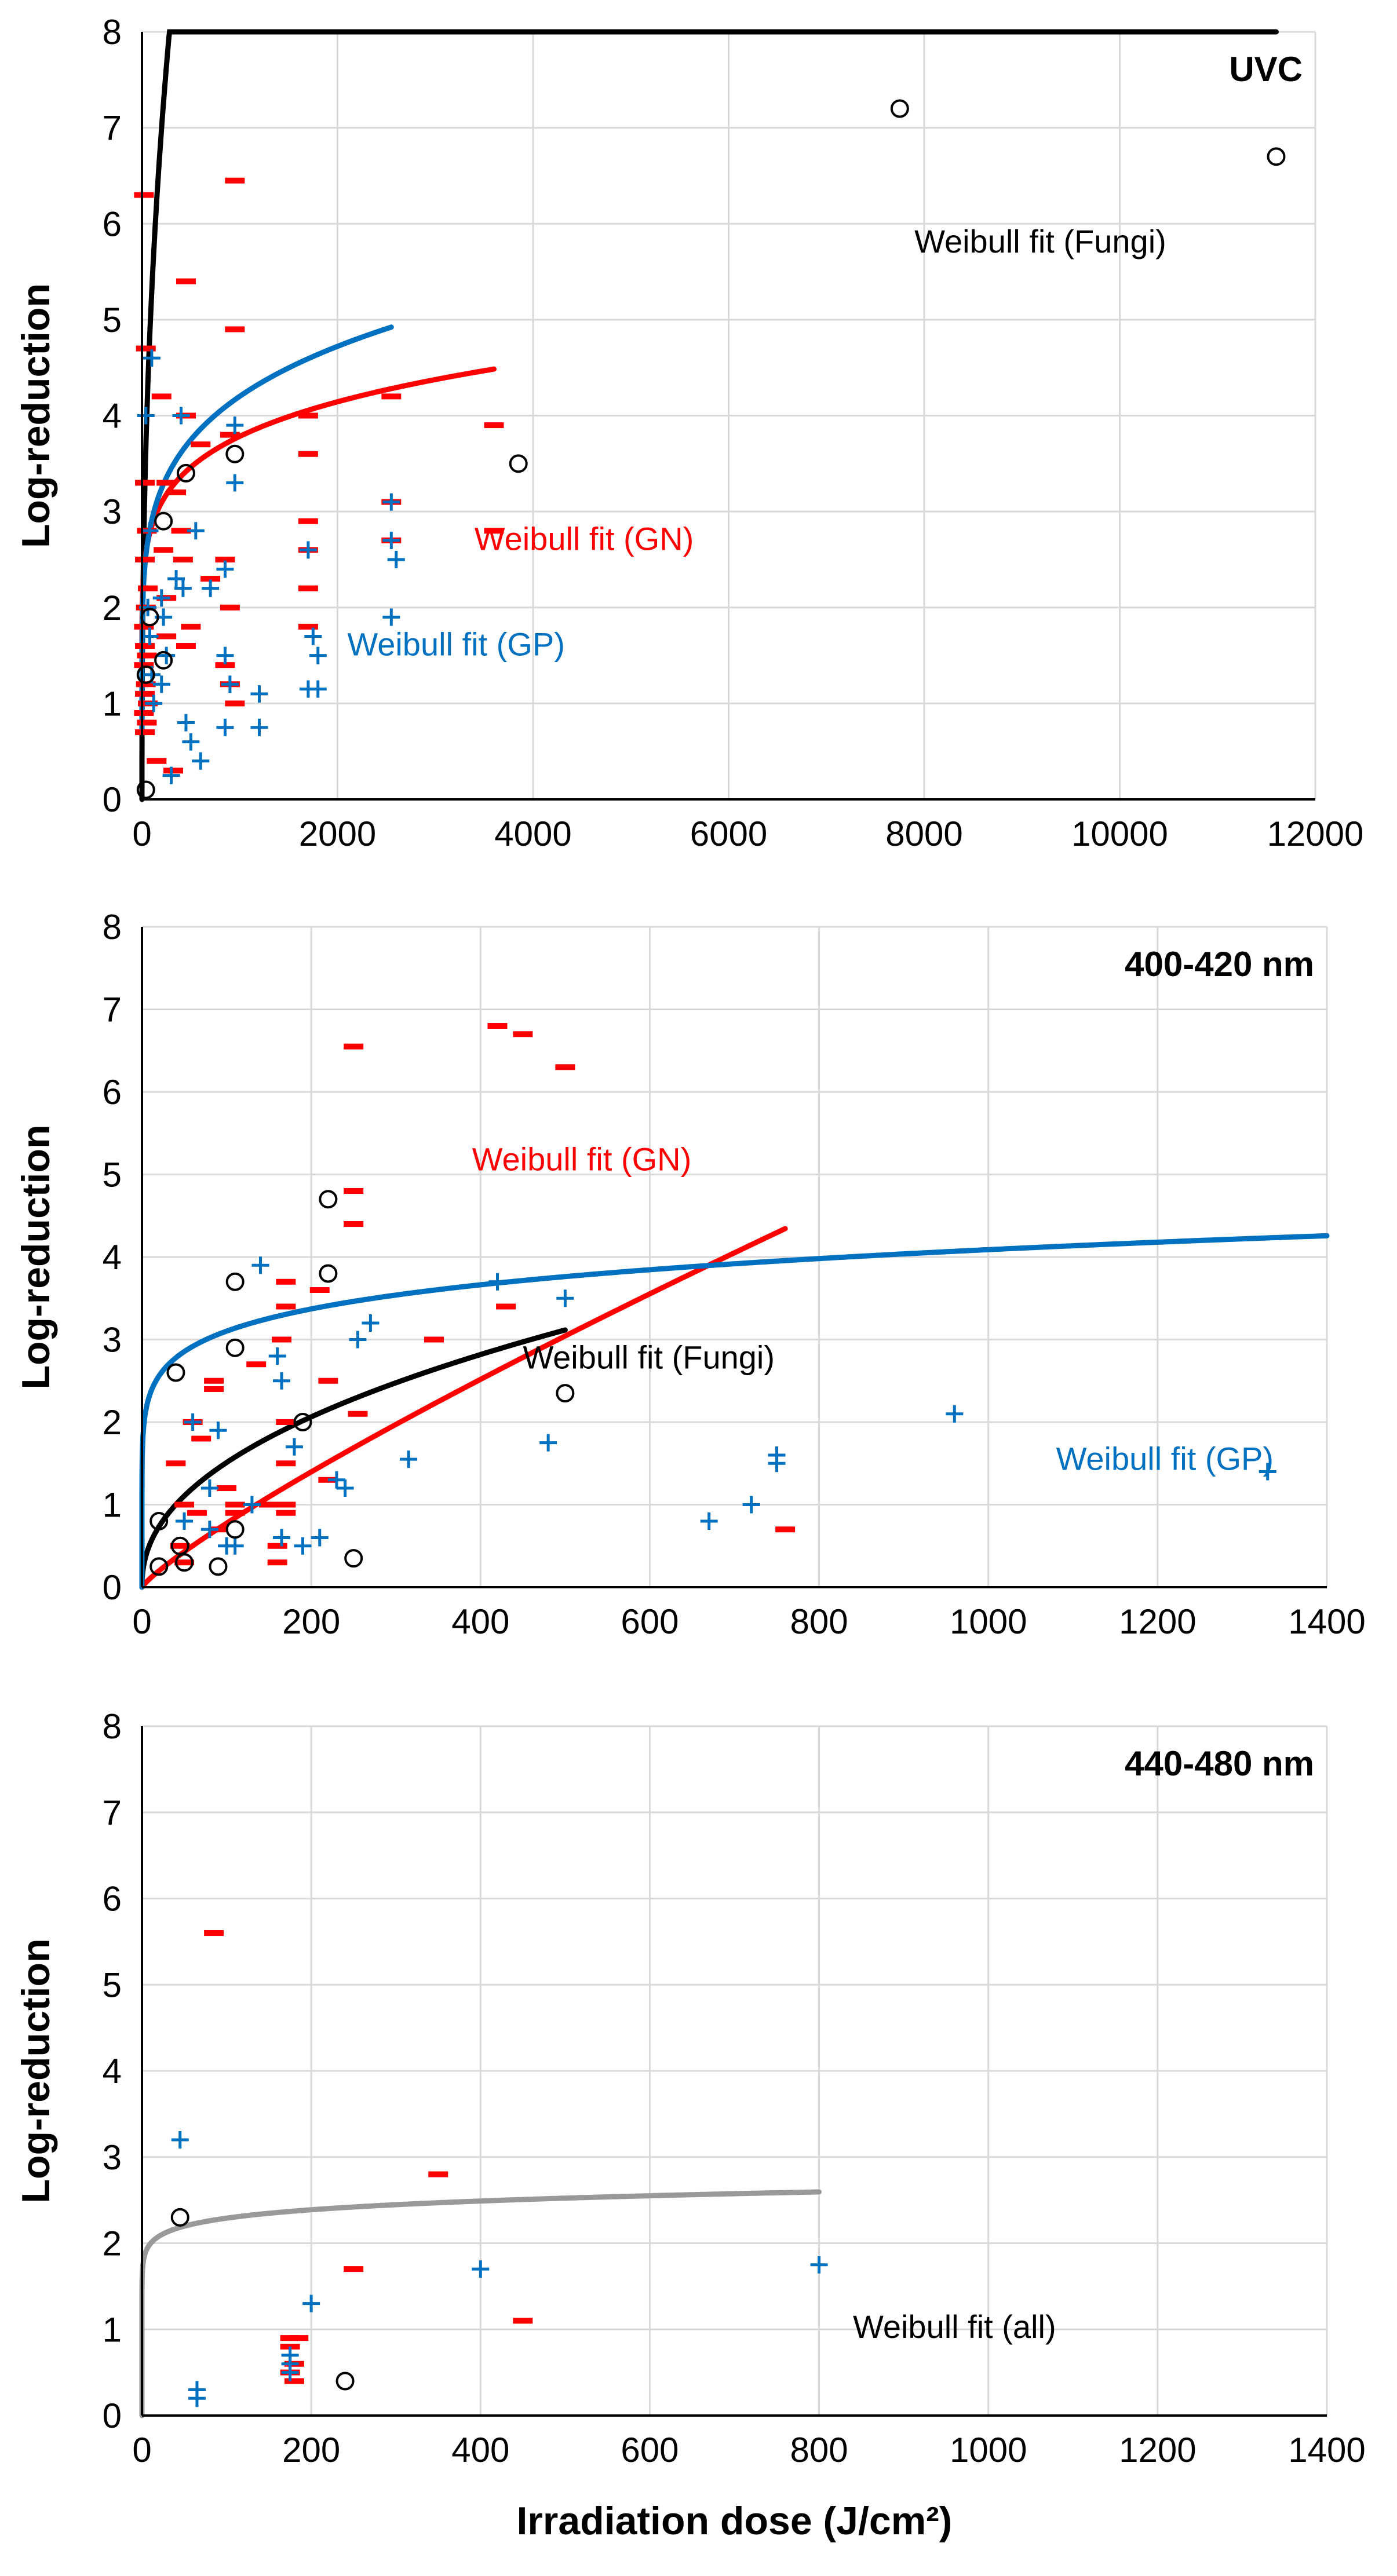 The width and height of the screenshot is (1397, 2576). Describe the element at coordinates (112, 32) in the screenshot. I see `y-tick-label: 8` at that location.